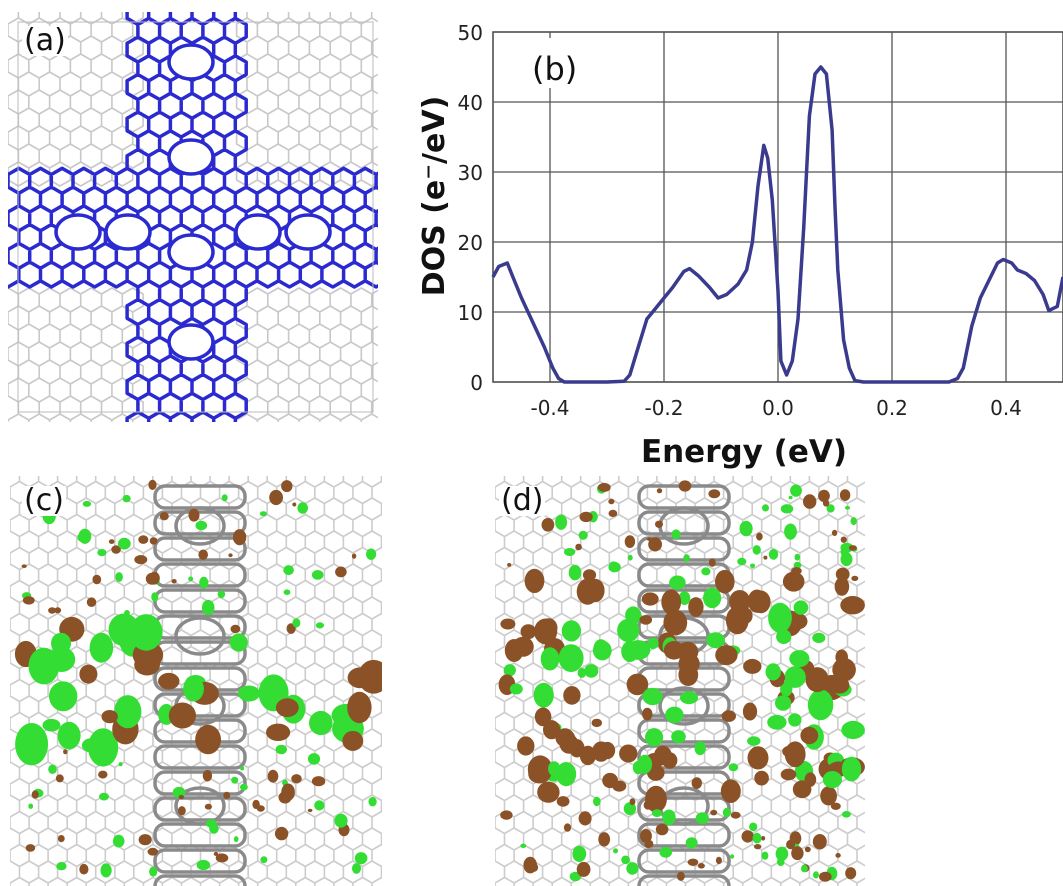  I want to click on x-ticks: -0.4 -0.2 0.0 0.2 0.4, so click(775, 408).